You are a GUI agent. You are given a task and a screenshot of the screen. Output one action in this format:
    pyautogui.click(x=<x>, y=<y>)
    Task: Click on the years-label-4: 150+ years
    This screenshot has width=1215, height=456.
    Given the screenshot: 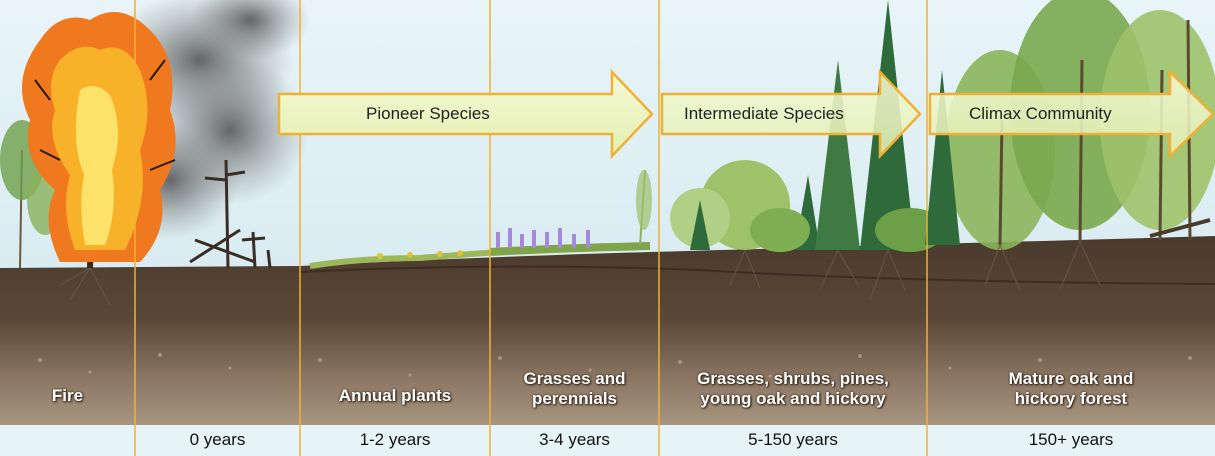 What is the action you would take?
    pyautogui.click(x=1071, y=439)
    